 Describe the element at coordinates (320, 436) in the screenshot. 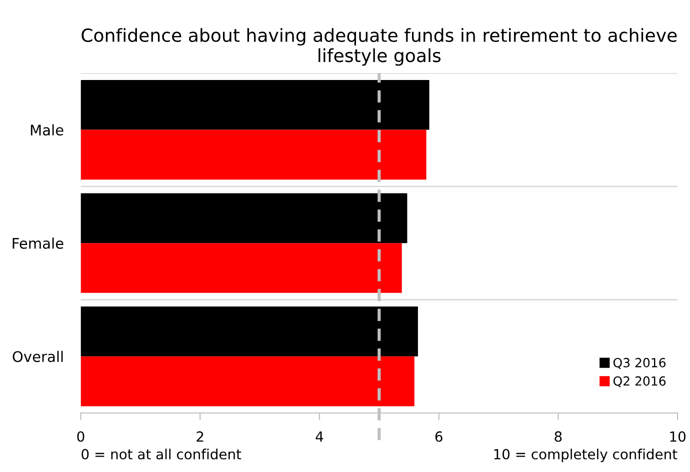

I see `x-tick-label: 4` at that location.